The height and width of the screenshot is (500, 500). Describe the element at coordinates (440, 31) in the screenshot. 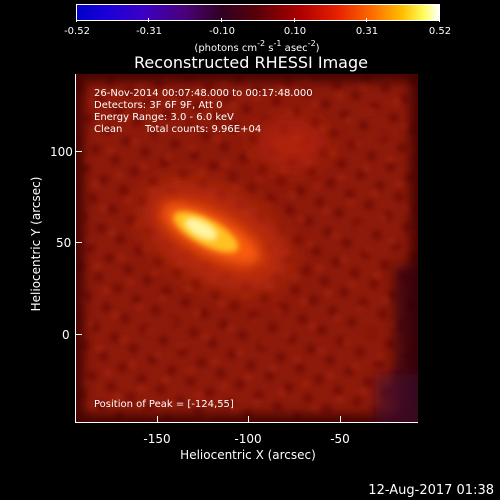

I see `colorbar-tick-label: 0.52` at that location.